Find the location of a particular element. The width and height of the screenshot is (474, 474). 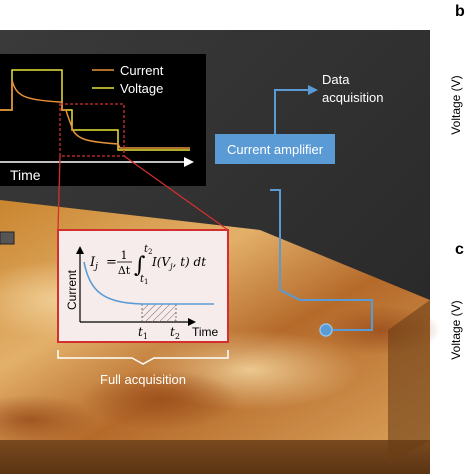

current-amplifier-label: Current amplifier is located at coordinates (275, 149).